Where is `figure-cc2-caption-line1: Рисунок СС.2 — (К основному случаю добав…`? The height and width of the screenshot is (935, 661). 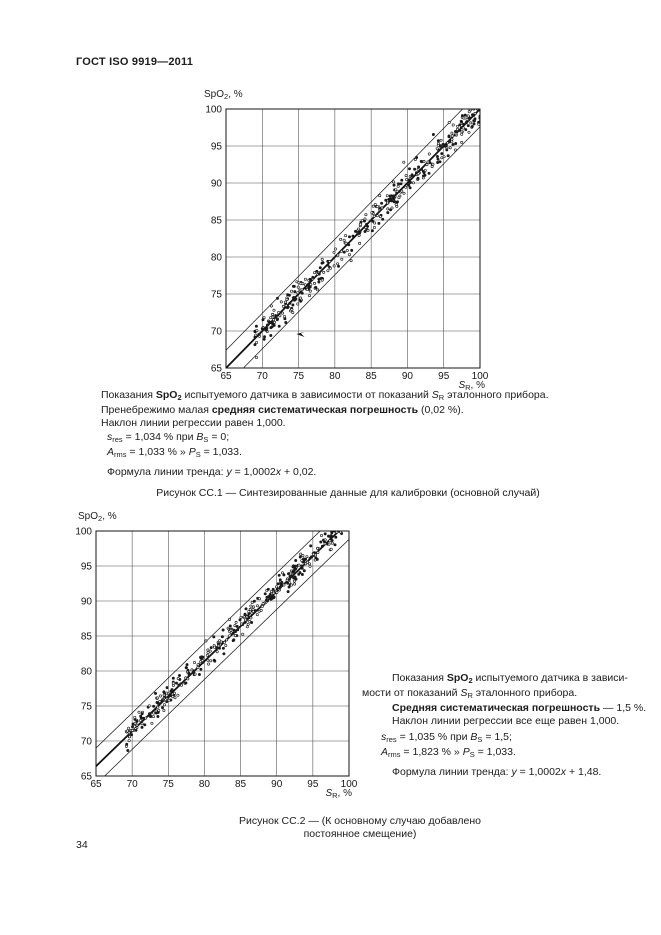
figure-cc2-caption-line1: Рисунок СС.2 — (К основному случаю добав… is located at coordinates (359, 821).